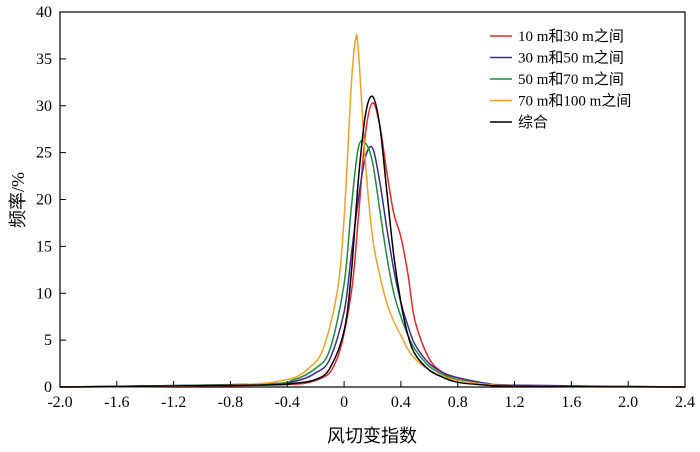 This screenshot has height=452, width=700. What do you see at coordinates (44, 293) in the screenshot?
I see `y-tick-label: 10` at bounding box center [44, 293].